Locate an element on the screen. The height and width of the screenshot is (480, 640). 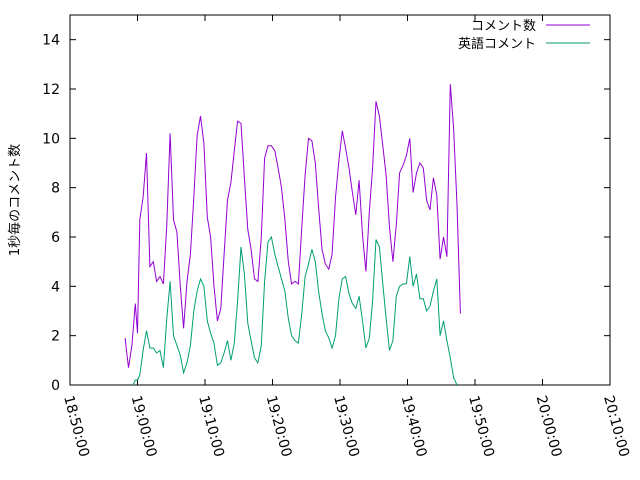
y-tick-label: 0 is located at coordinates (55, 386).